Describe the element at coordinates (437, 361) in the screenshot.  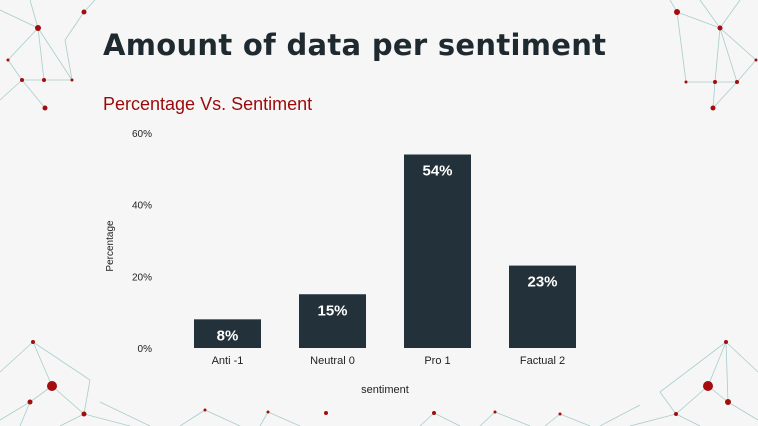
I see `x-tick-label: Pro 1` at that location.